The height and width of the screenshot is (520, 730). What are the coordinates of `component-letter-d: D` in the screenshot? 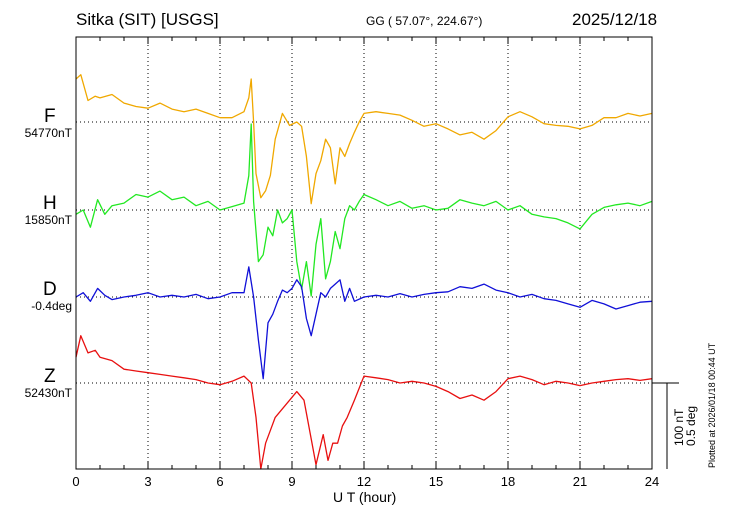 It's located at (50, 289).